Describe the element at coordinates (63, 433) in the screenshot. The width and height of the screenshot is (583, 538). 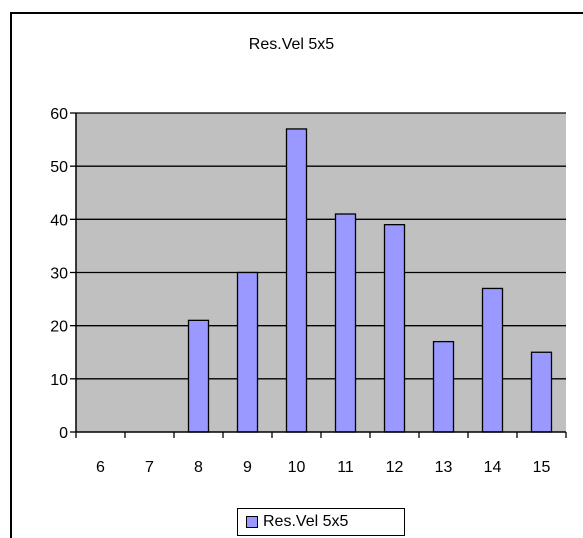
I see `y-tick-label: 0` at that location.